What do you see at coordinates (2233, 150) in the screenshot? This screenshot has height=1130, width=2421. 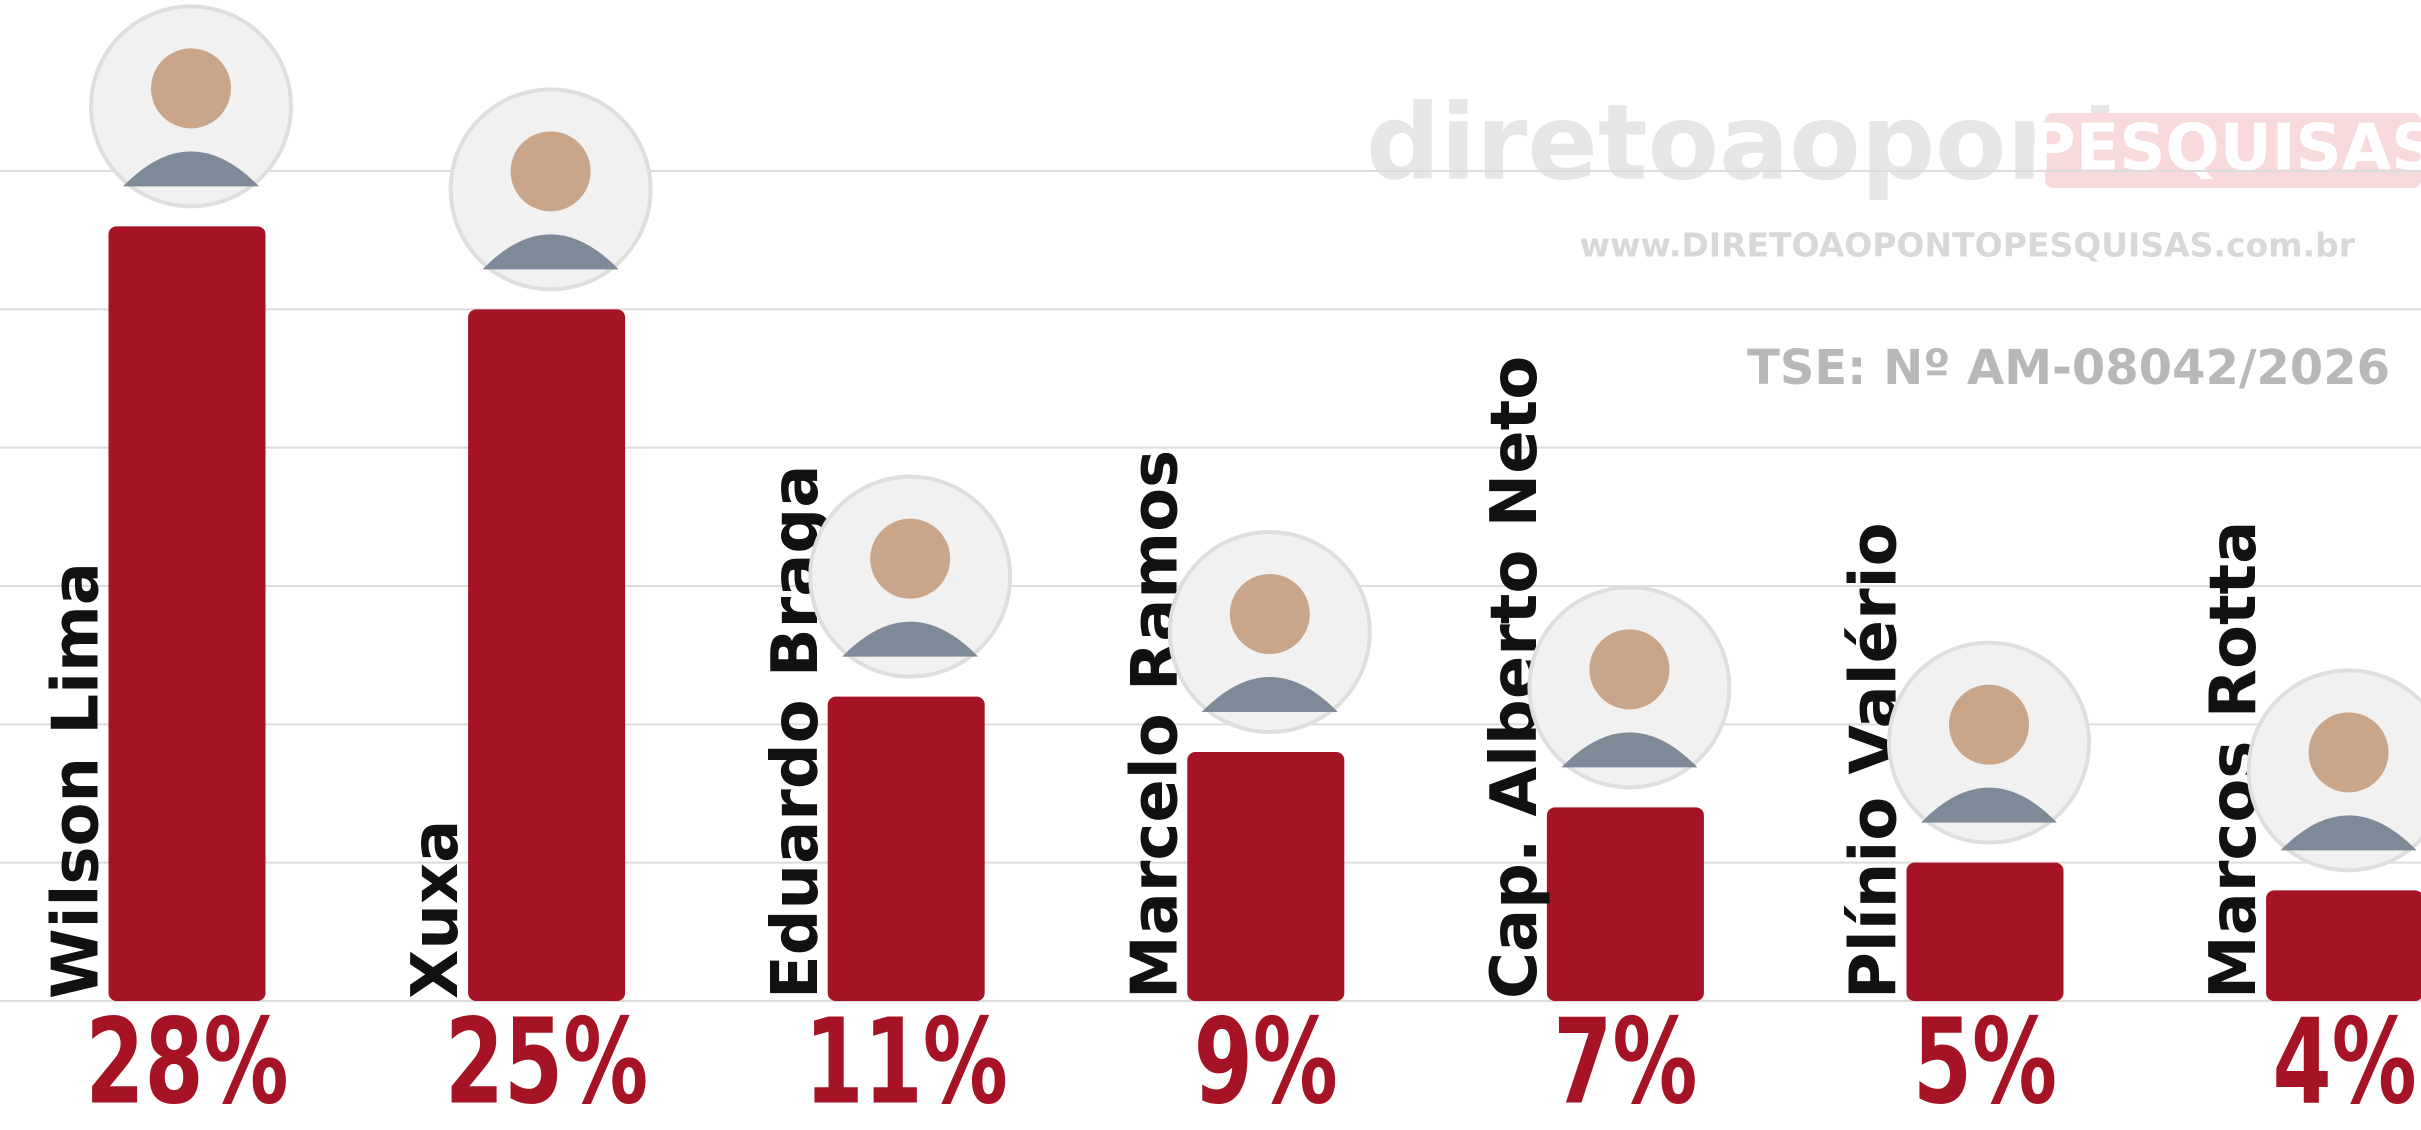 I see `brand-tag-box` at bounding box center [2233, 150].